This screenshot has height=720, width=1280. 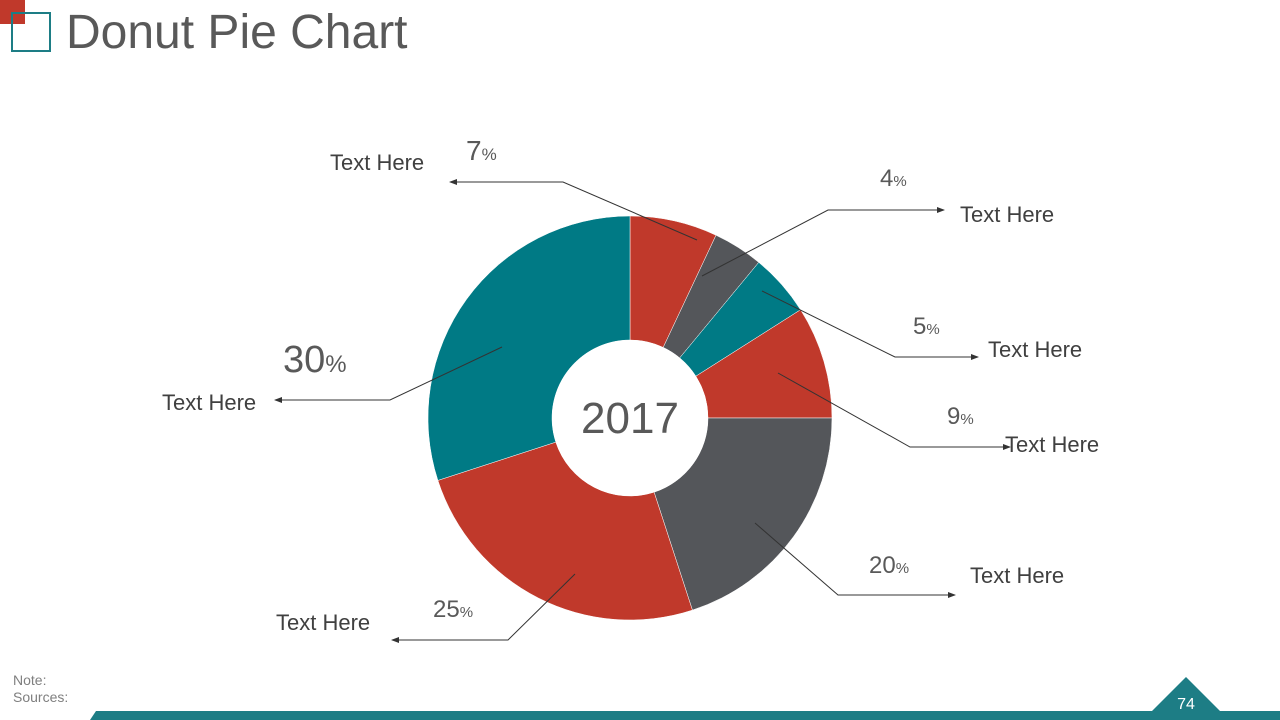 What do you see at coordinates (960, 416) in the screenshot?
I see `slice-percent-9: 9%` at bounding box center [960, 416].